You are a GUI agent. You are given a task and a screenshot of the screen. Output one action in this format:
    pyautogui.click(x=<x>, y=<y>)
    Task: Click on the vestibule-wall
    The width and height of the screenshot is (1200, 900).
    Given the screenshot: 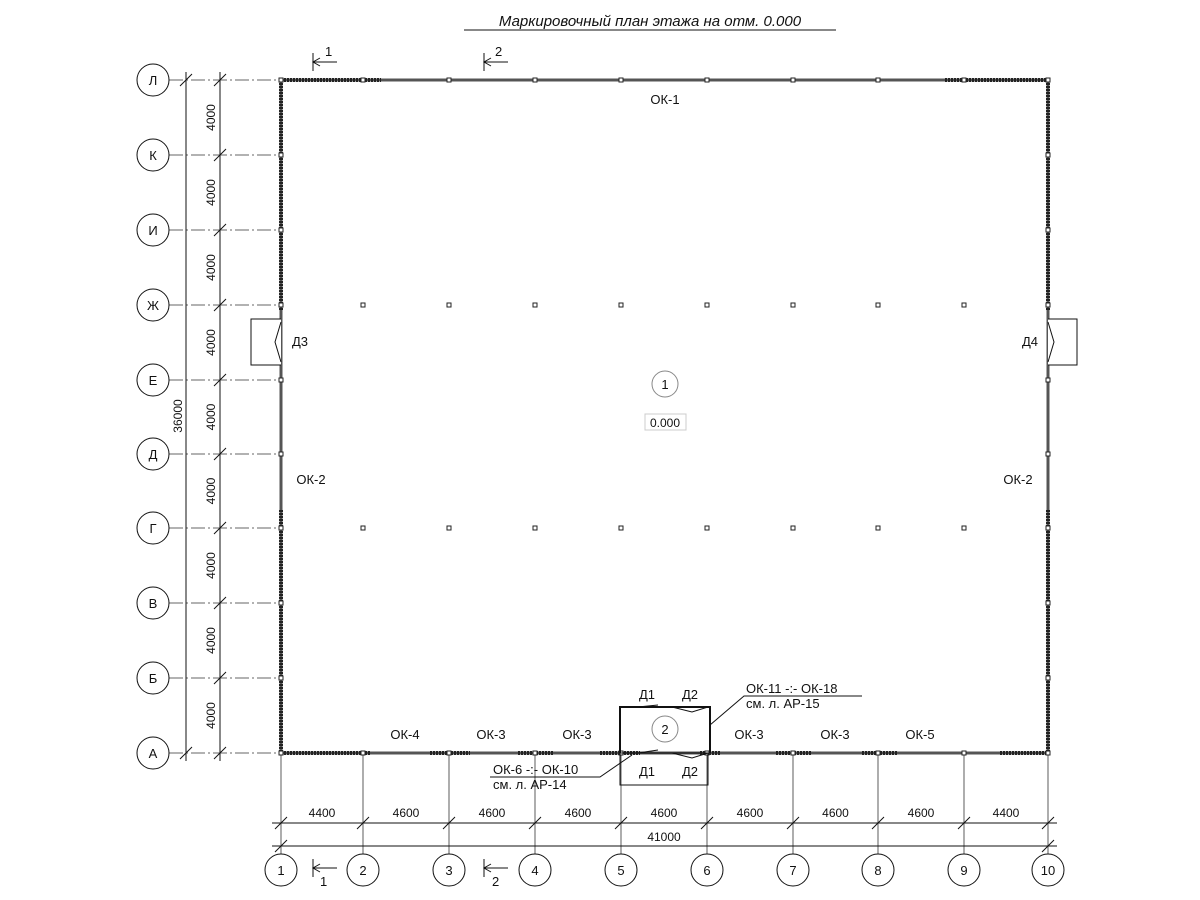 What is the action you would take?
    pyautogui.click(x=665, y=729)
    